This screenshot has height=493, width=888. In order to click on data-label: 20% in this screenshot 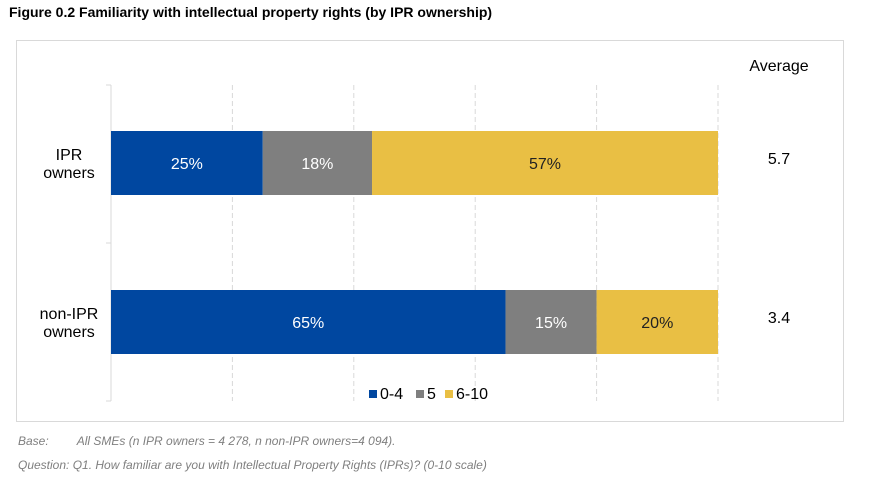, I will do `click(657, 323)`.